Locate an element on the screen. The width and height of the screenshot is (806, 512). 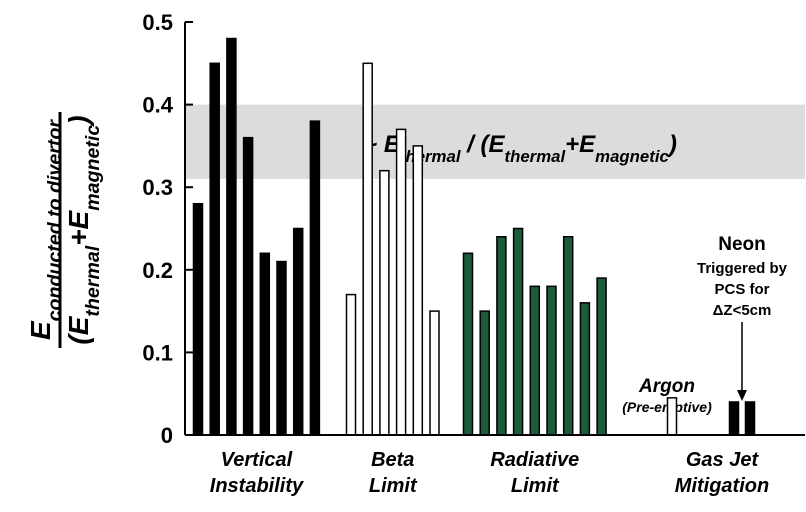
label-part: thermal is located at coordinates (93, 280).